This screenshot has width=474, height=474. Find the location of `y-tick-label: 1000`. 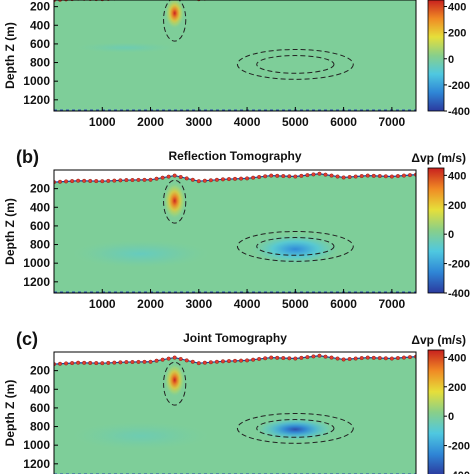

y-tick-label: 1000 is located at coordinates (36, 263).